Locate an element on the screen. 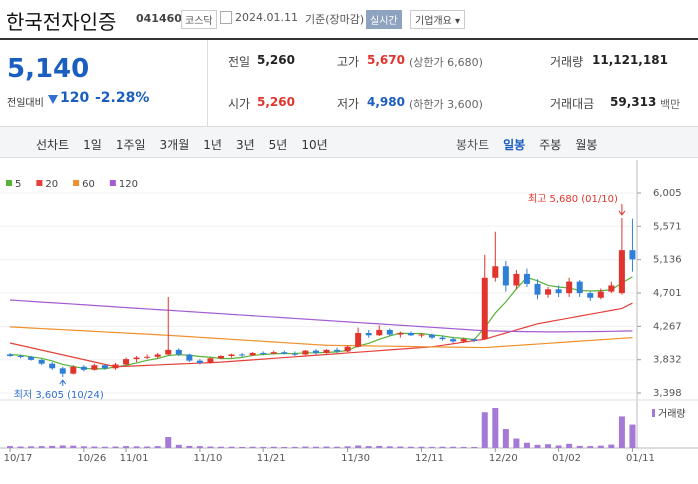 This screenshot has height=484, width=698. y-tick-label: 5,136 is located at coordinates (667, 260).